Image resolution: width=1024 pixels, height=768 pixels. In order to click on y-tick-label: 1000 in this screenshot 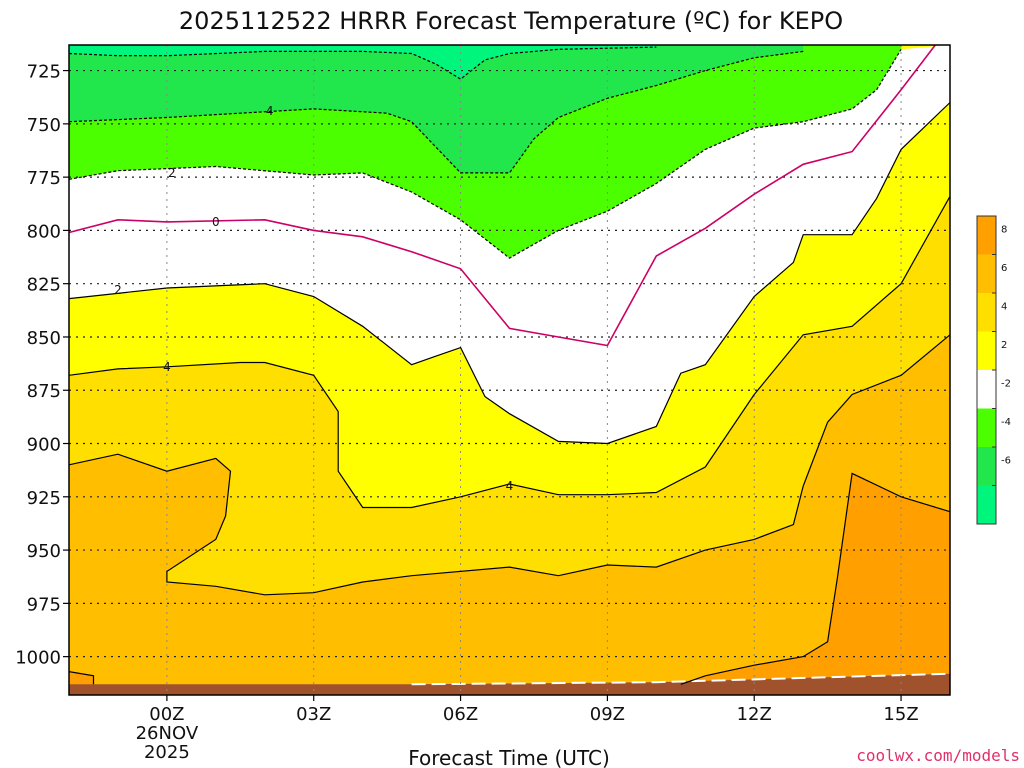, I will do `click(38, 658)`.